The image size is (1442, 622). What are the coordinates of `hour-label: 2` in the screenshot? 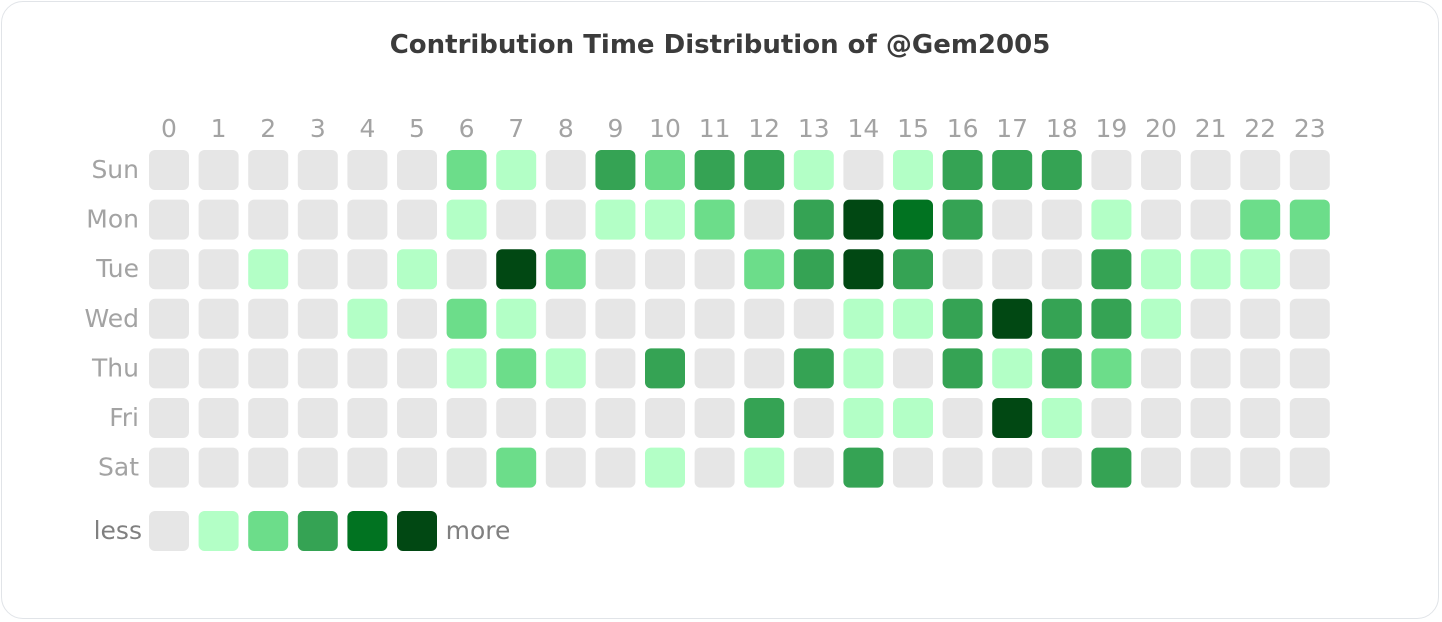 It's located at (268, 128).